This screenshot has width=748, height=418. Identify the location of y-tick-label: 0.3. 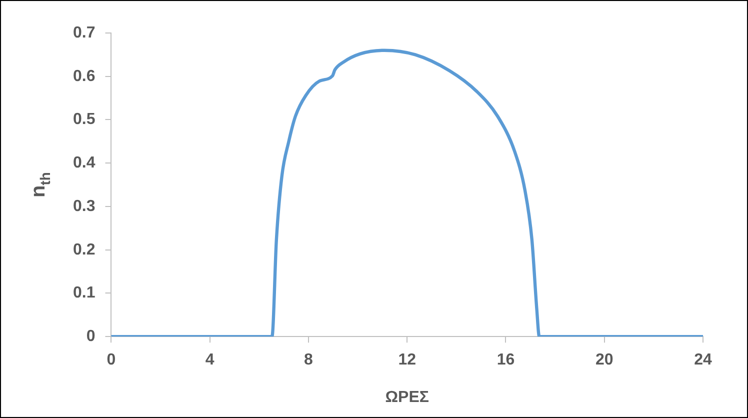
(84, 206).